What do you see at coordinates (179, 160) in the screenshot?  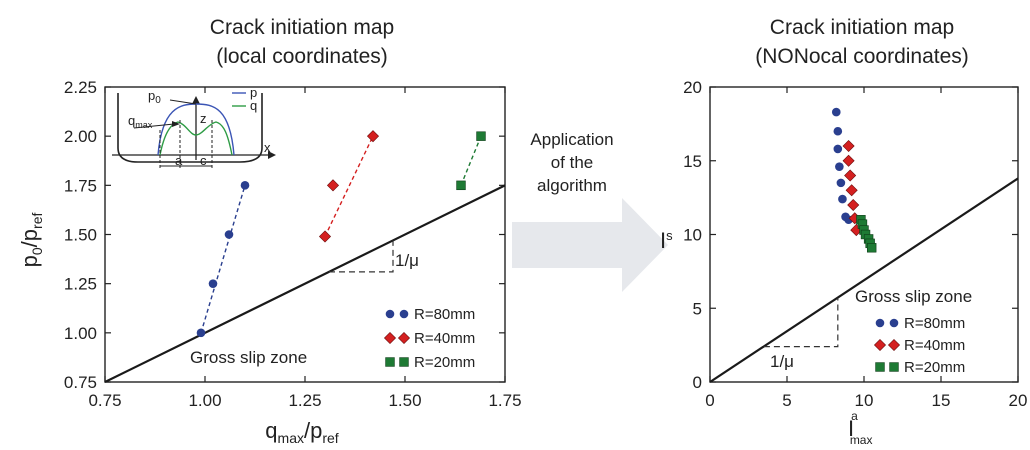 I see `inset-a-label: a` at bounding box center [179, 160].